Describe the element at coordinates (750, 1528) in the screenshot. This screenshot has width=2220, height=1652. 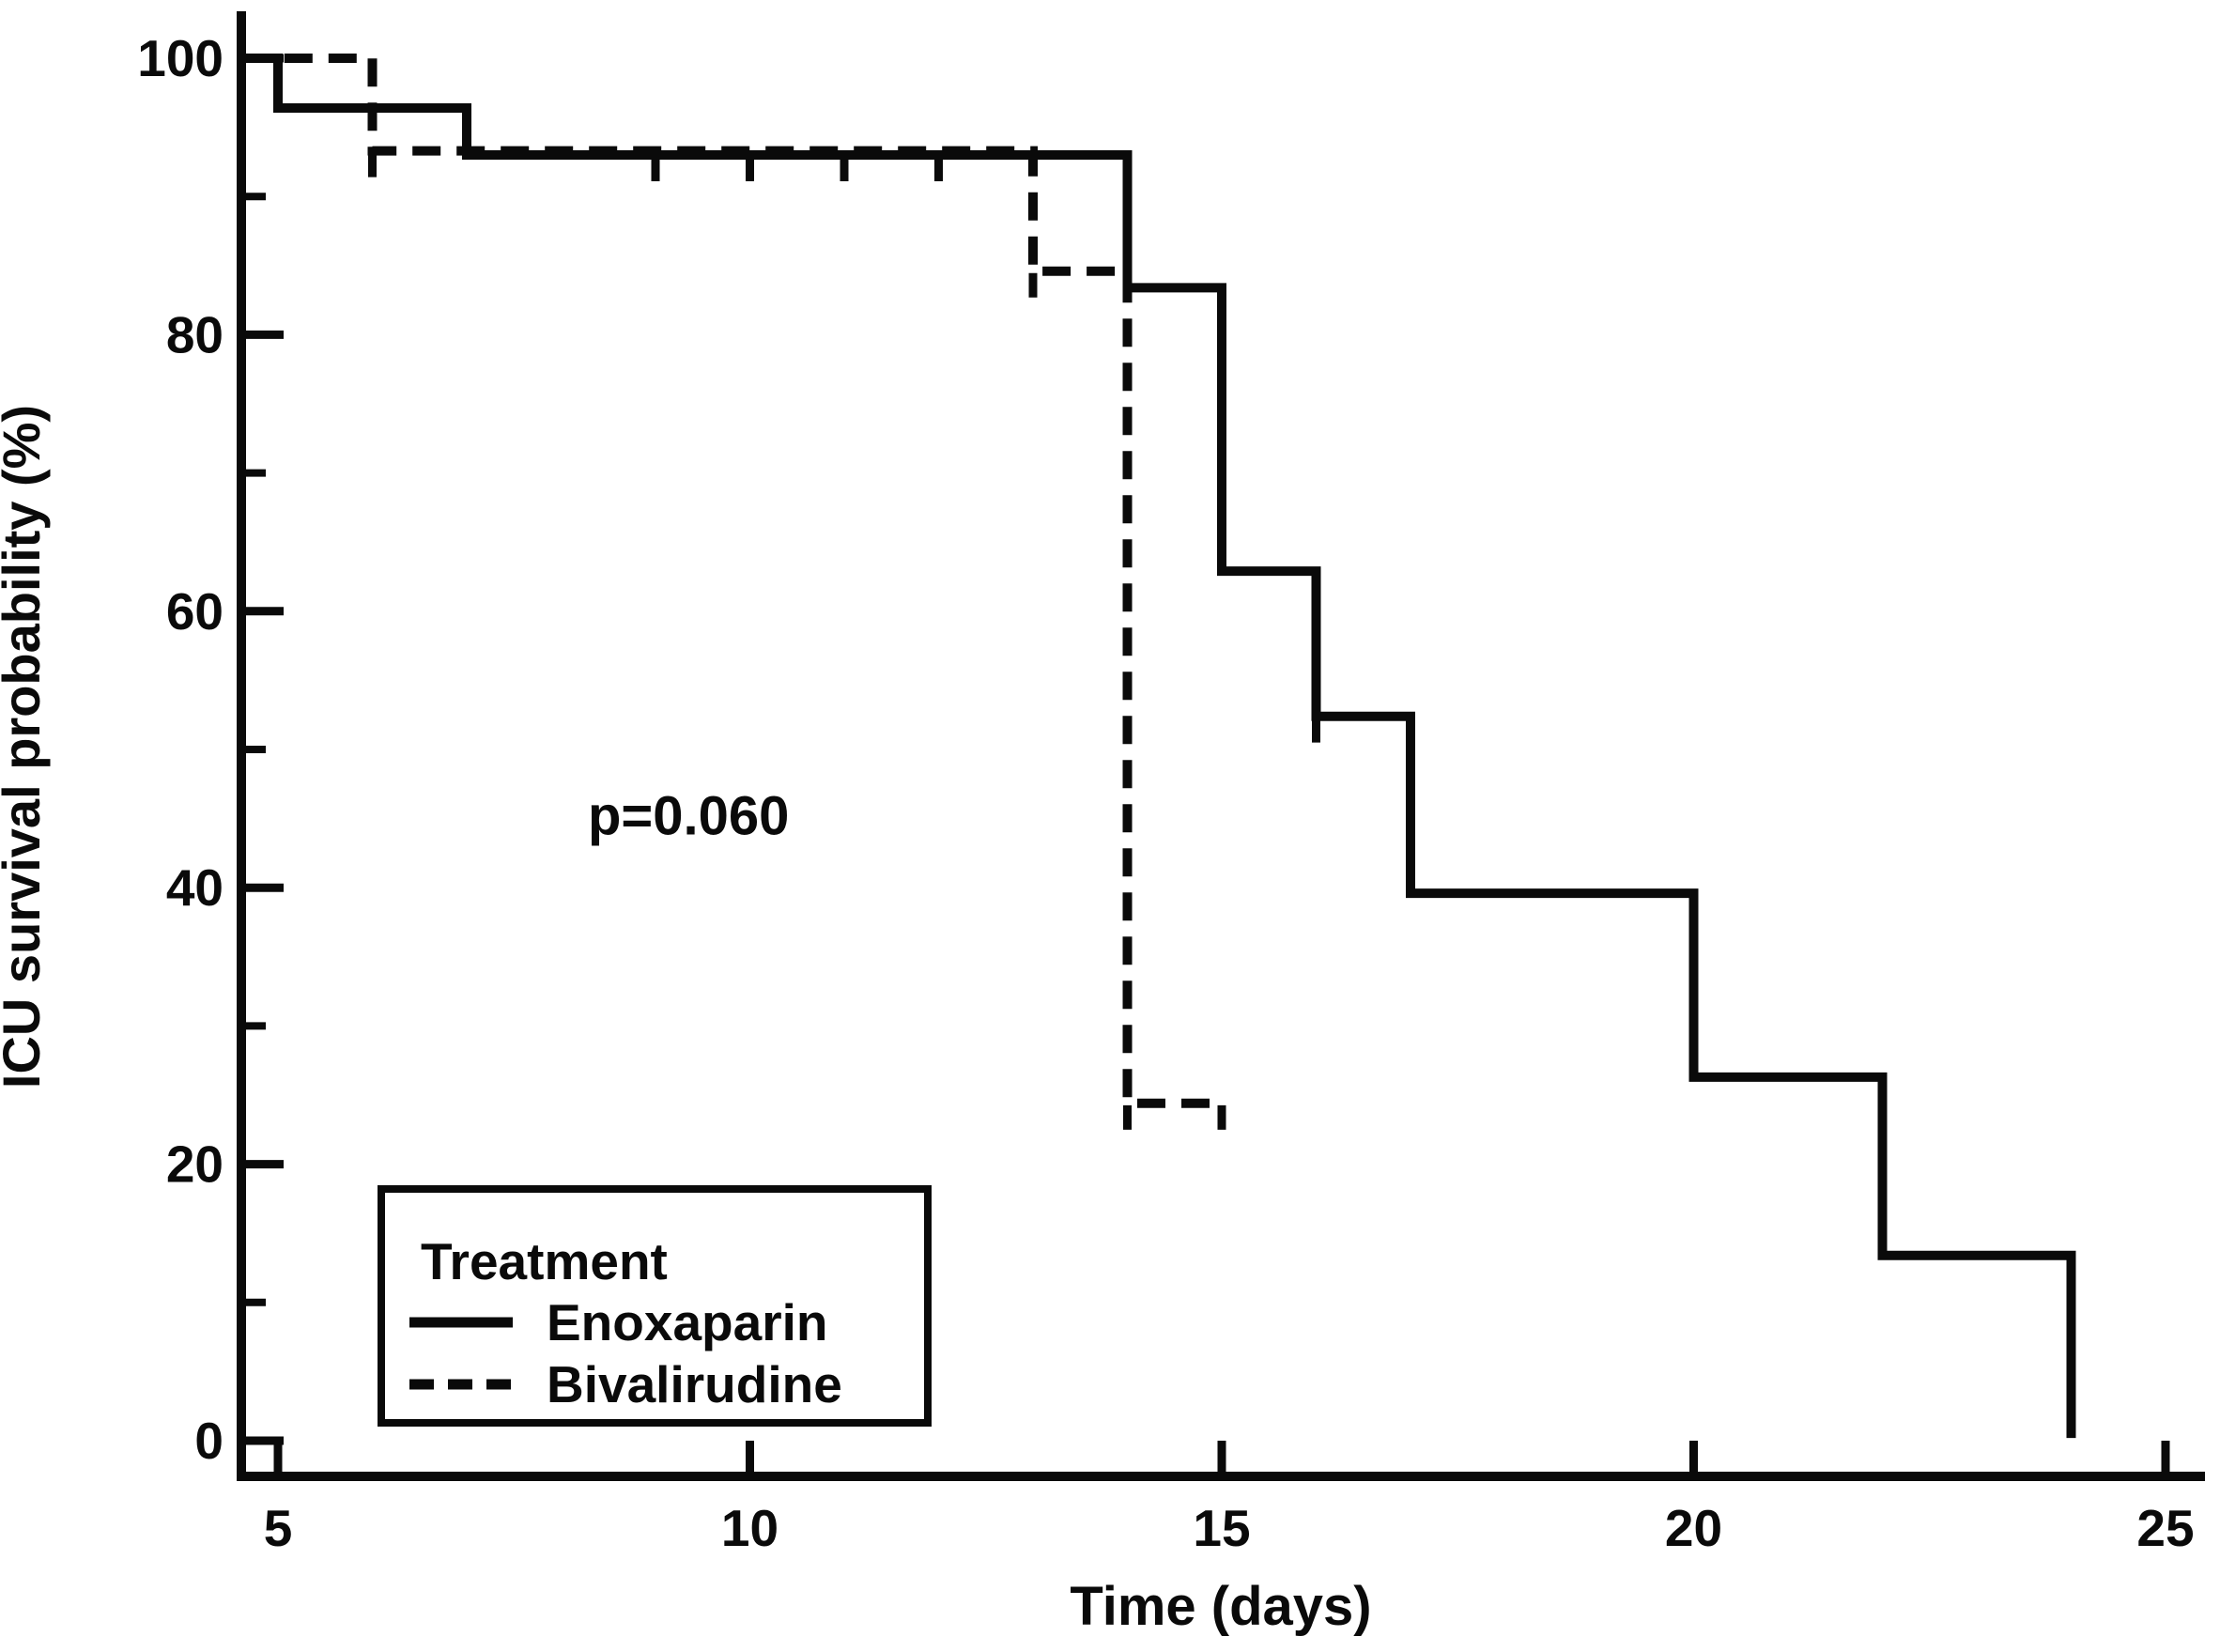
I see `x-tick-label: 10` at that location.